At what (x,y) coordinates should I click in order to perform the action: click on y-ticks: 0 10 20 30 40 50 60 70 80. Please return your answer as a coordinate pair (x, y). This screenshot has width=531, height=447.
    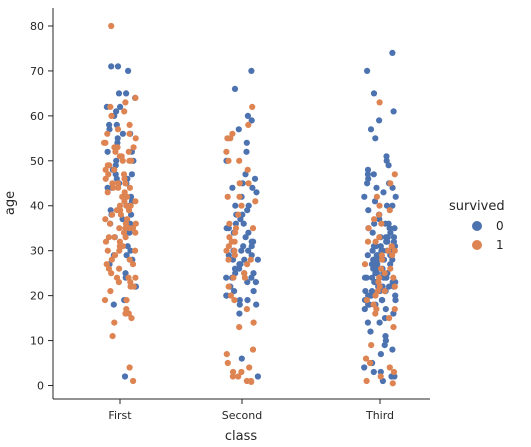
    Looking at the image, I should click on (41, 206).